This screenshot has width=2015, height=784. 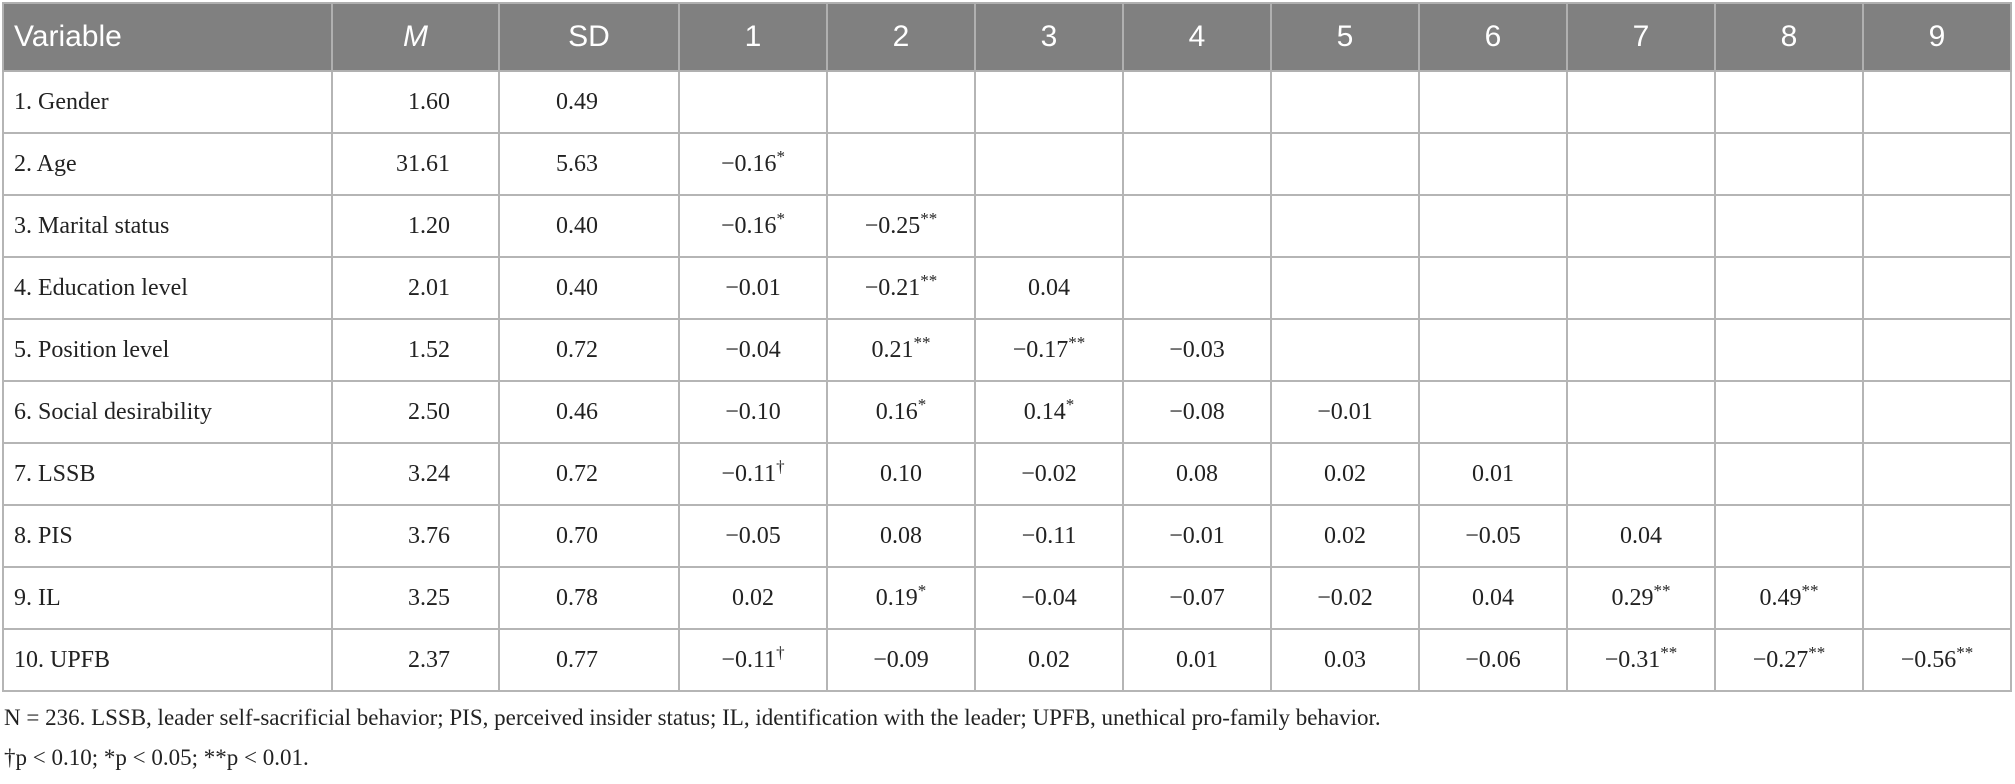 I want to click on table-cell: 1. Gender, so click(x=167, y=102).